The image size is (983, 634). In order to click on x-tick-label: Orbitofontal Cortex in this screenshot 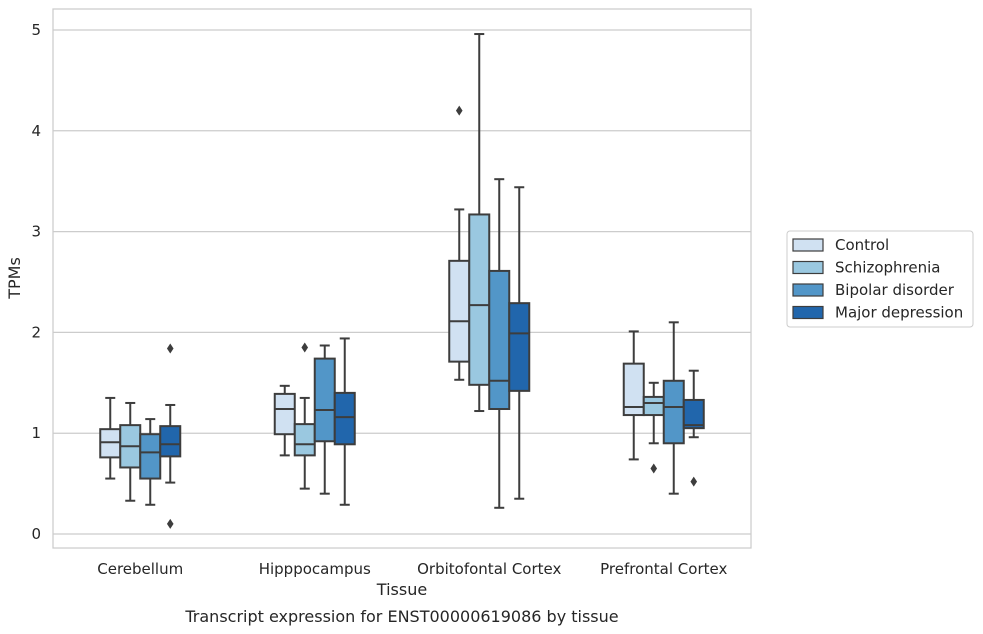, I will do `click(489, 569)`.